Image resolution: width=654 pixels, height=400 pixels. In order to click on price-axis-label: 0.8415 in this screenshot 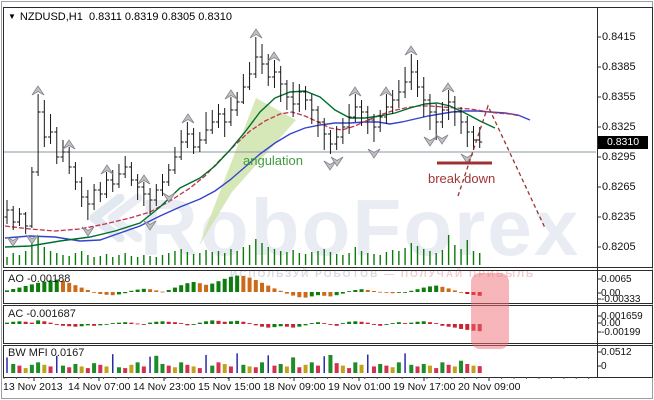, I will do `click(619, 37)`.